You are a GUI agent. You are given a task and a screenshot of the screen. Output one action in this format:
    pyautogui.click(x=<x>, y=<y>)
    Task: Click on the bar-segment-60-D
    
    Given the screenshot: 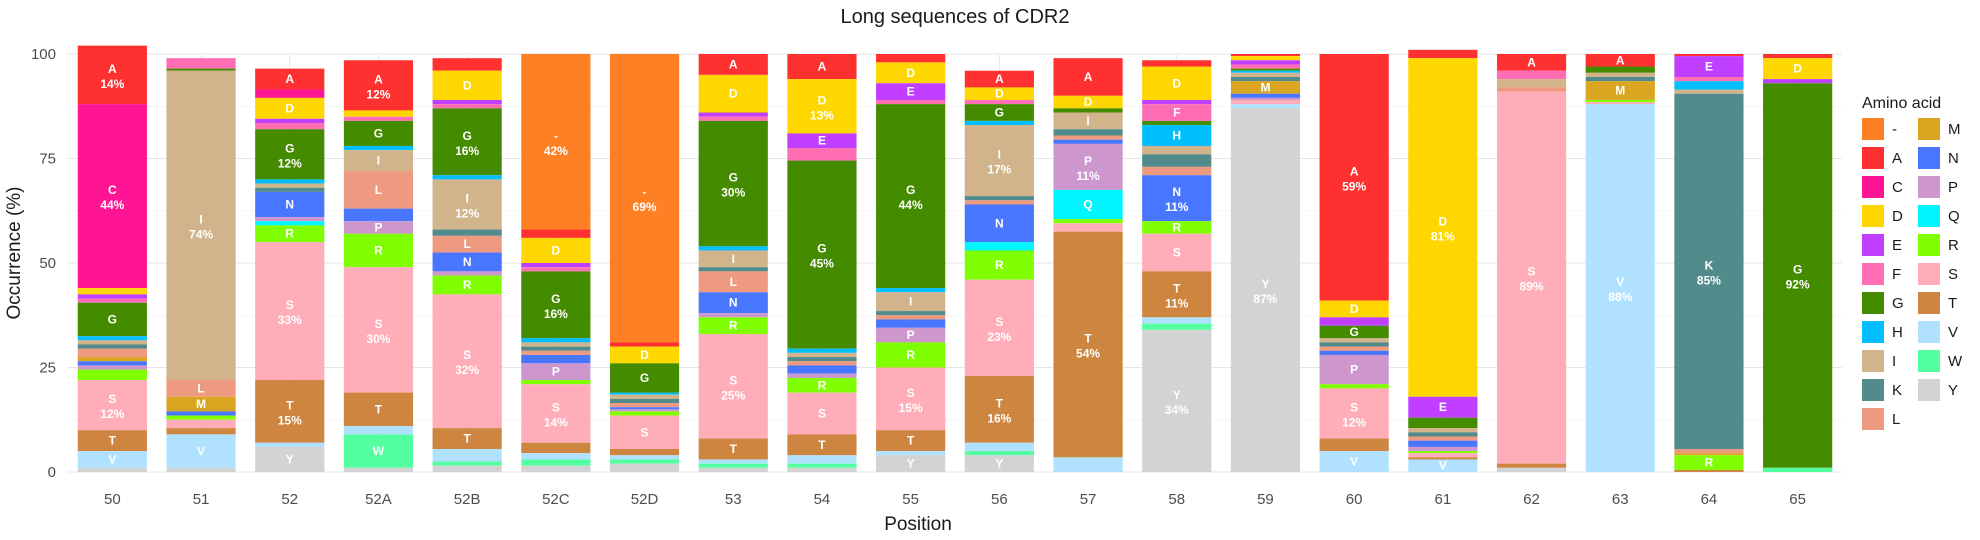 What is the action you would take?
    pyautogui.click(x=1354, y=309)
    